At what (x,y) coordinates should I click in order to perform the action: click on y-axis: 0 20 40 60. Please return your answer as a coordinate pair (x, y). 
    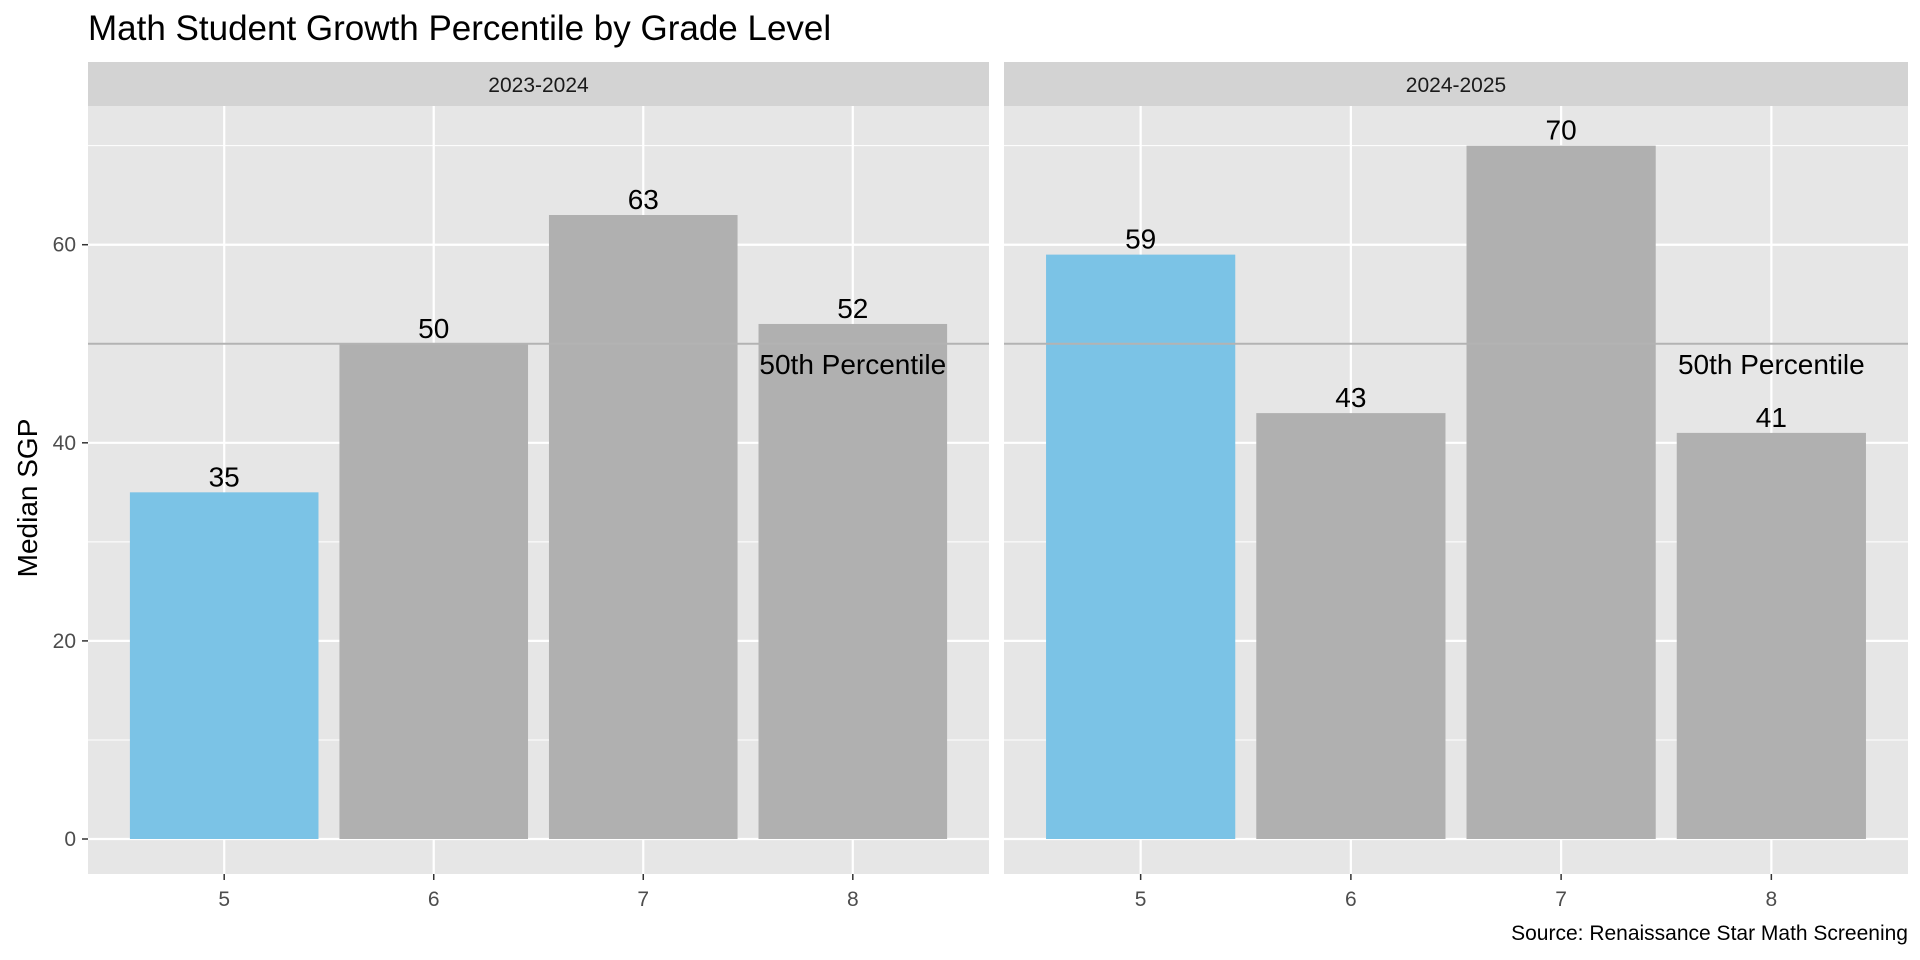
    Looking at the image, I should click on (70, 542).